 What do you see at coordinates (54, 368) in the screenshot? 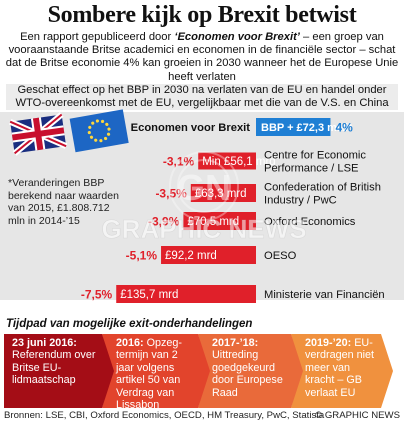
I see `timeline-step-text: Referendum over Britse EU-lidmaatschap` at bounding box center [54, 368].